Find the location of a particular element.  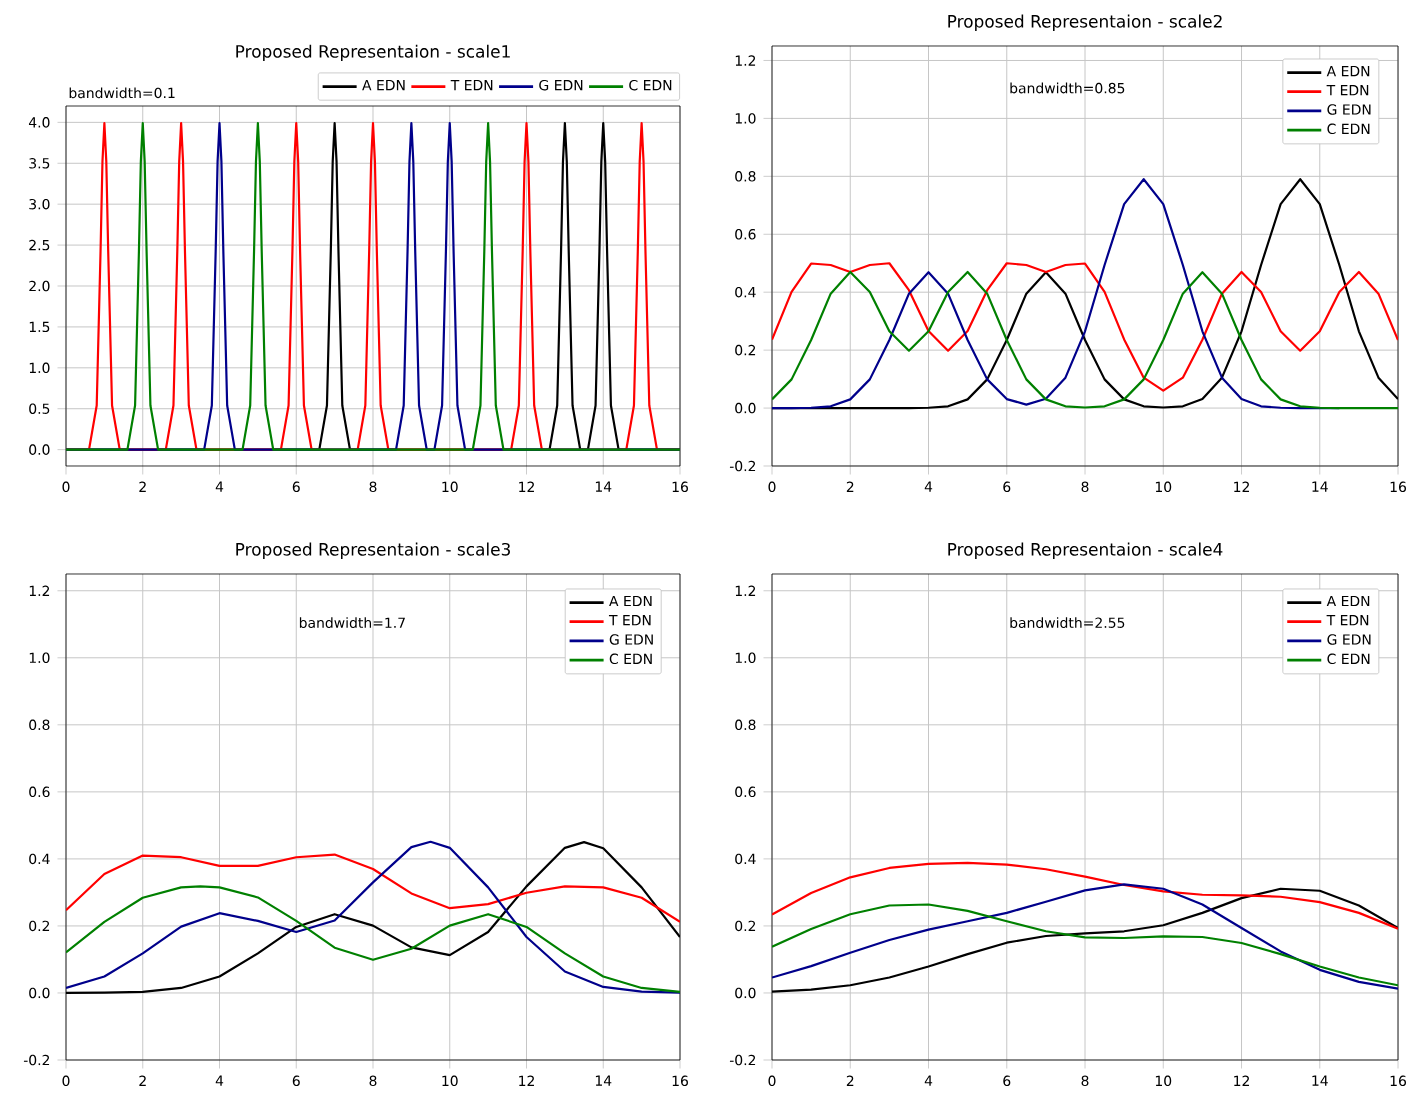

chart-title: Proposed Representaion - scale1 is located at coordinates (373, 53).